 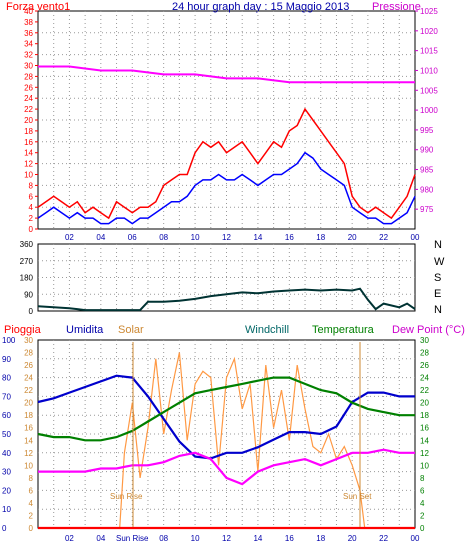 What do you see at coordinates (424, 365) in the screenshot?
I see `temperature-y-tick: 26` at bounding box center [424, 365].